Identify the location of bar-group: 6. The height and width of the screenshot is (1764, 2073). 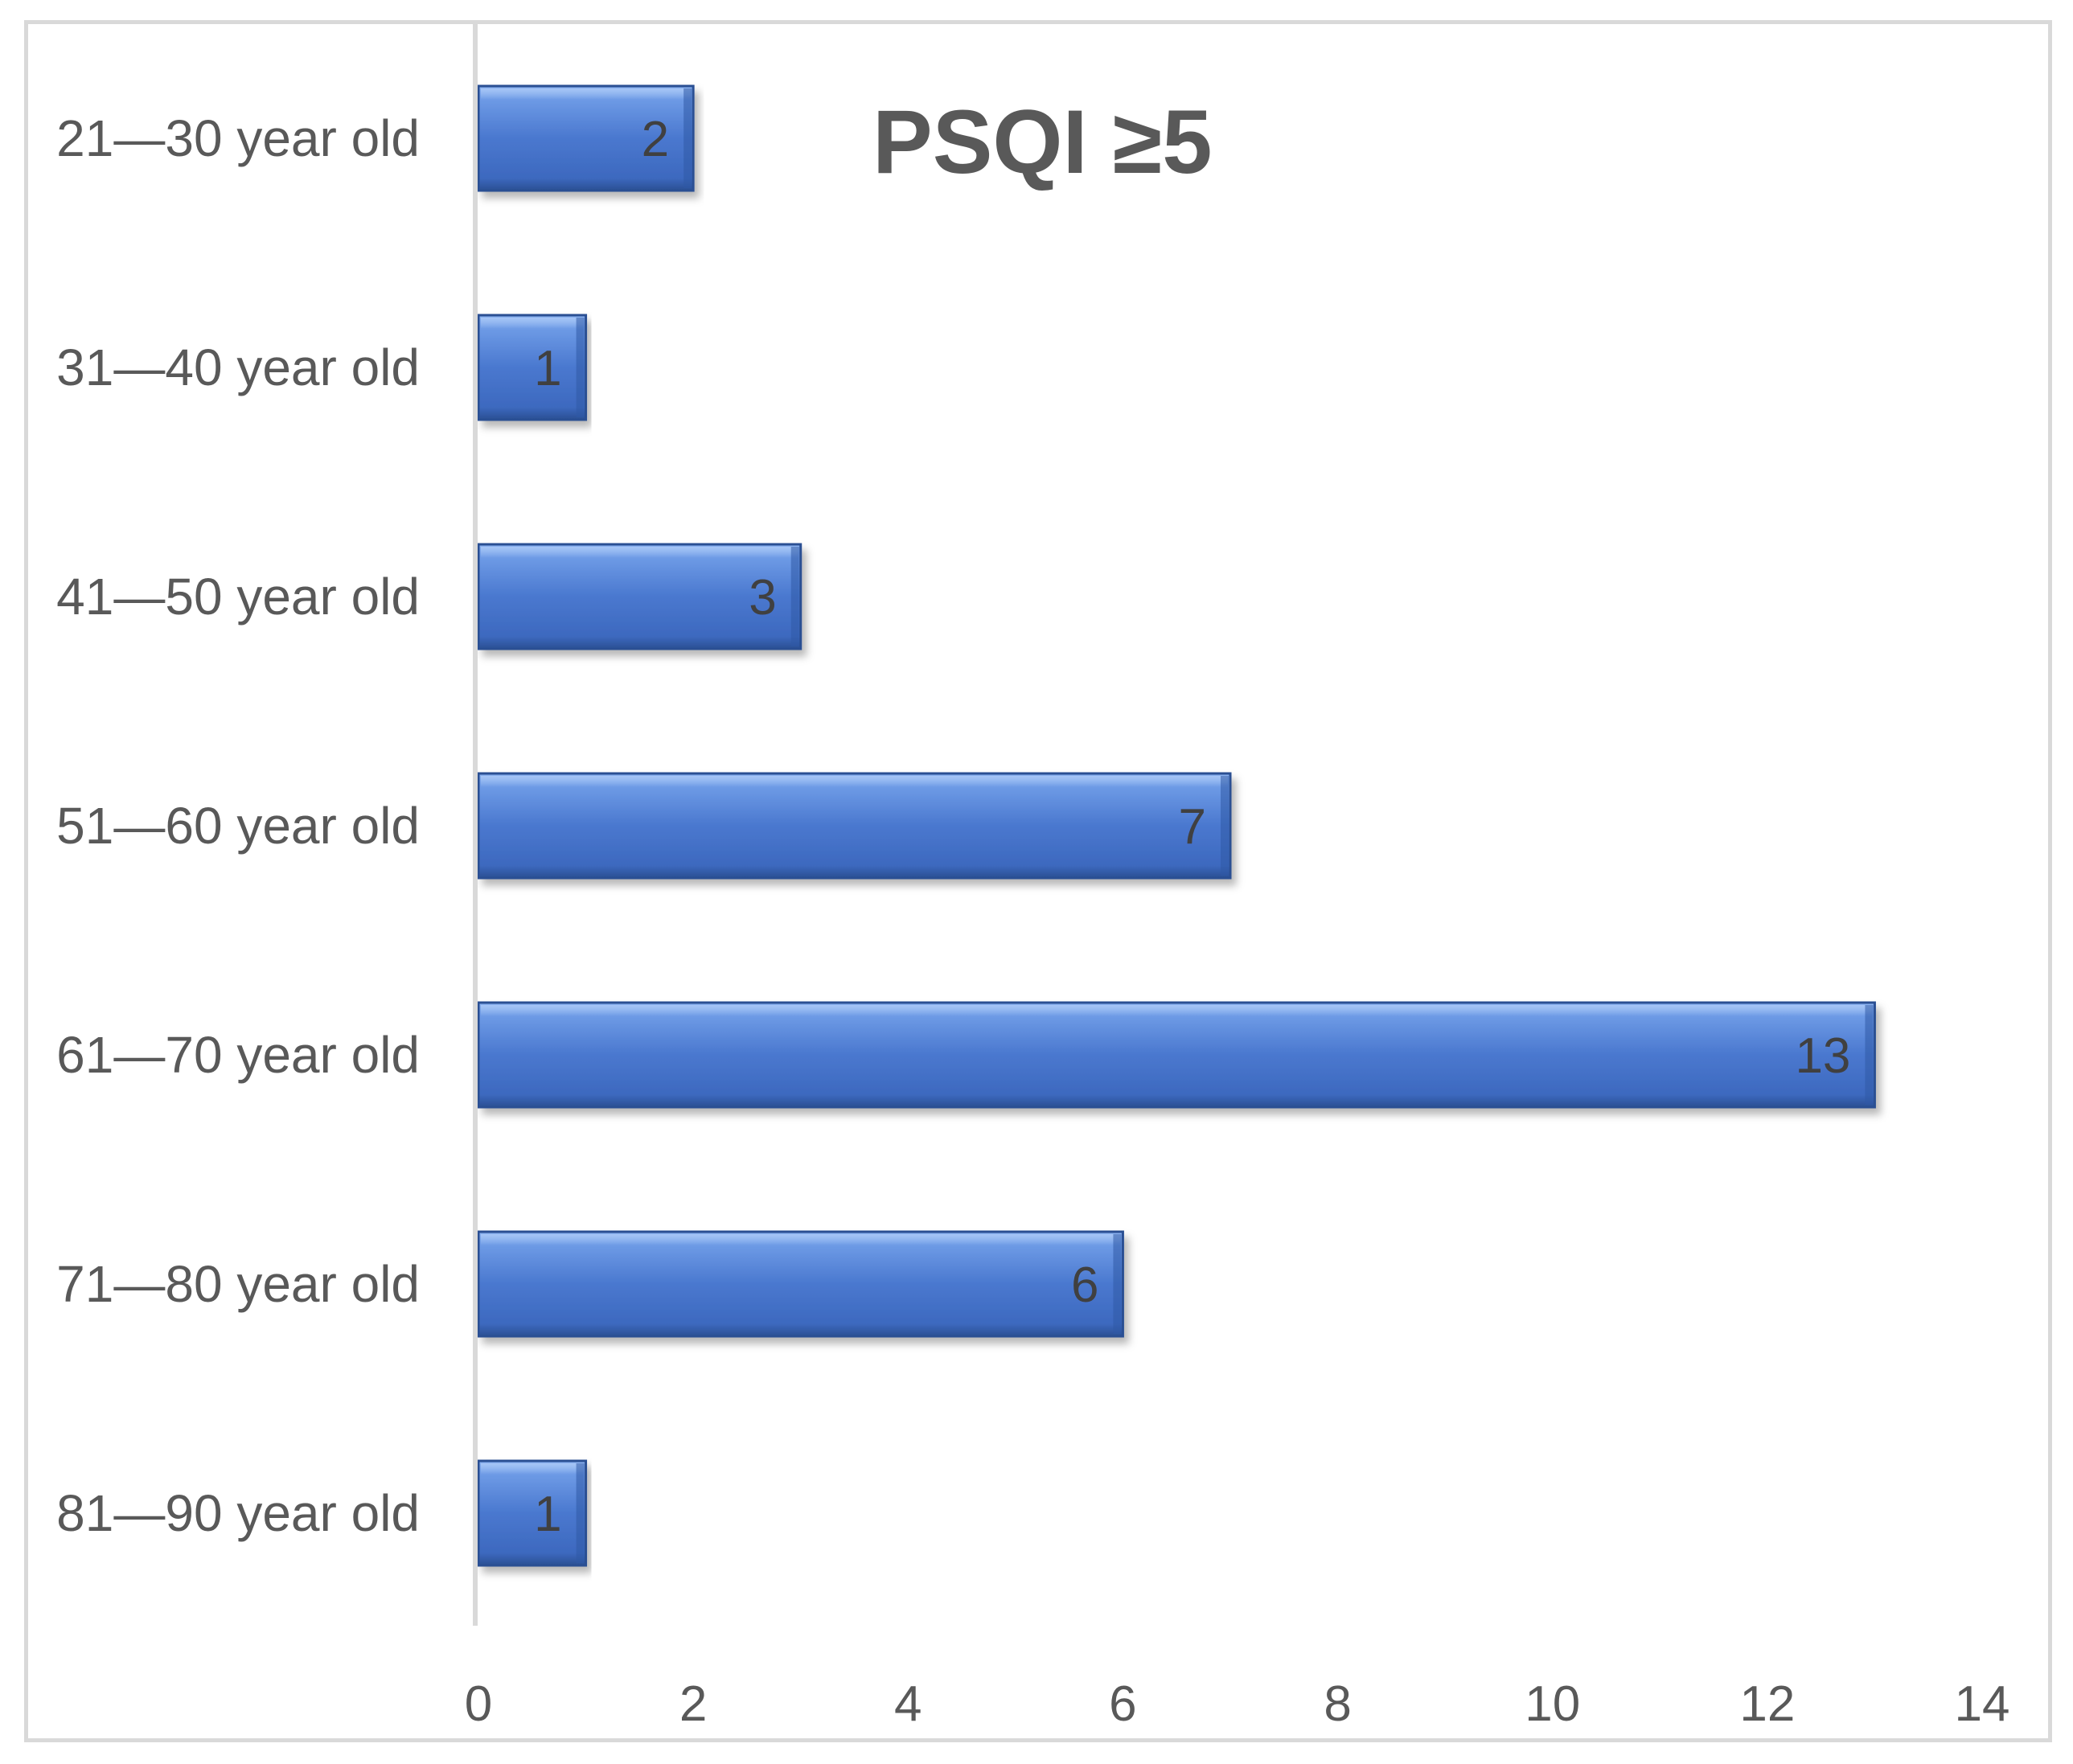
(800, 1284).